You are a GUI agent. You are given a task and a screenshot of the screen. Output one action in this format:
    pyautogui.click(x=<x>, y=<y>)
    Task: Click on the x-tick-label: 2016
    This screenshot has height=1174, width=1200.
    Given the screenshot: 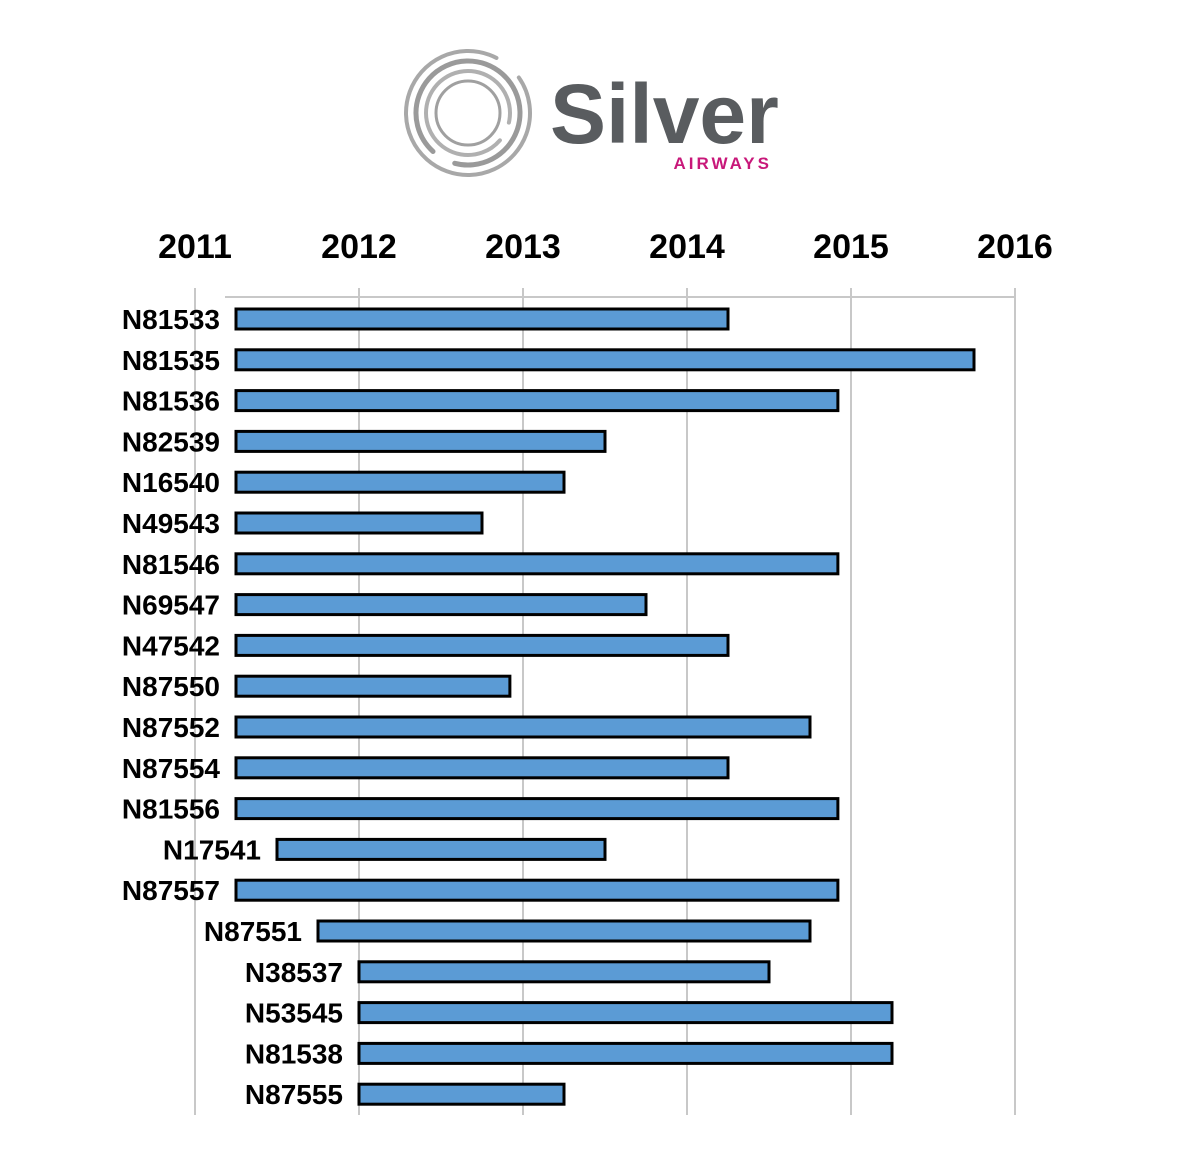 What is the action you would take?
    pyautogui.click(x=1015, y=247)
    